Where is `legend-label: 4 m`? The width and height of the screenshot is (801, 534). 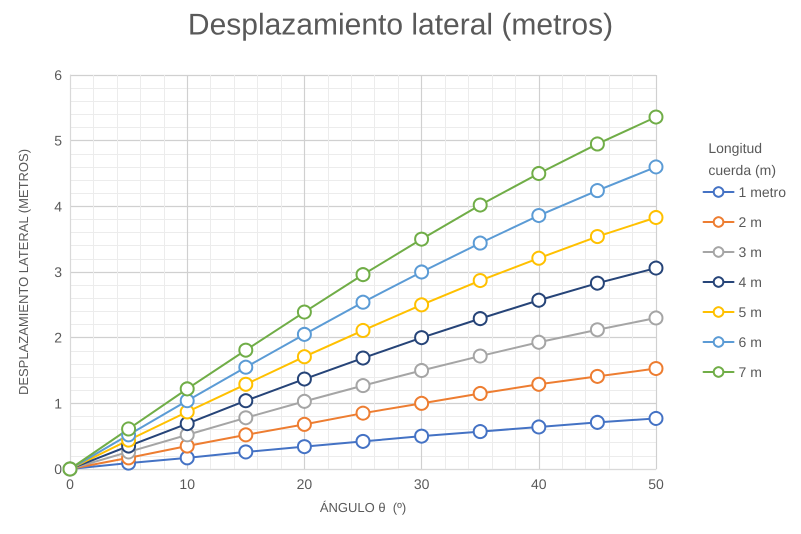
legend-label: 4 m is located at coordinates (750, 282).